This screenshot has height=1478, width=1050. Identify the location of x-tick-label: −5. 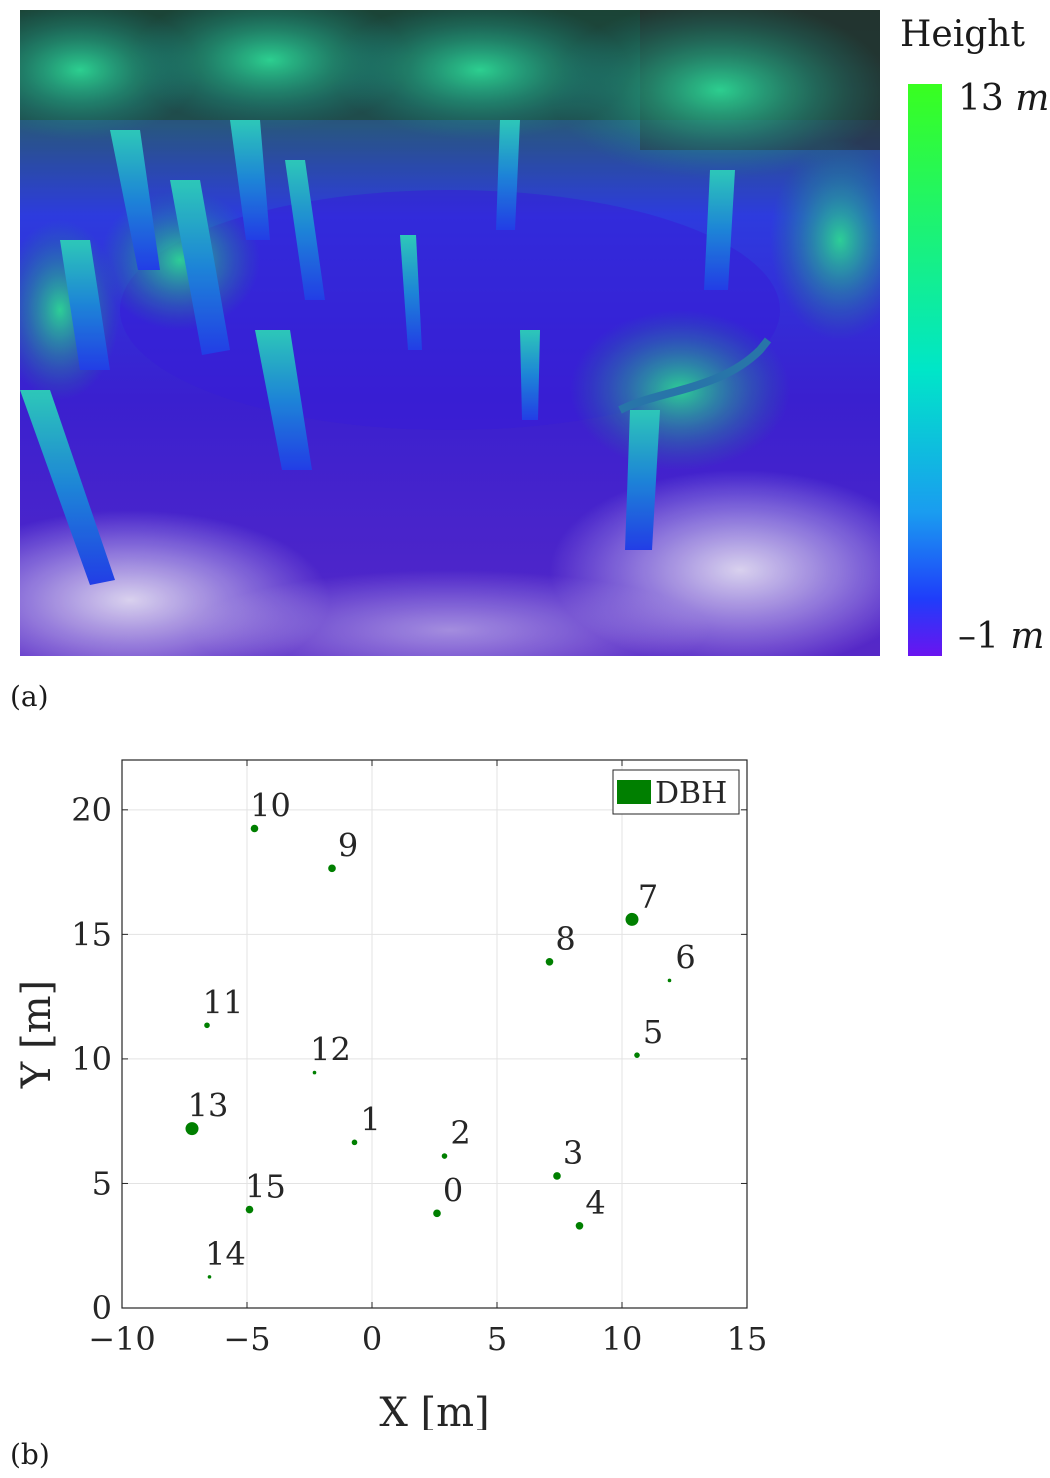
(246, 1339).